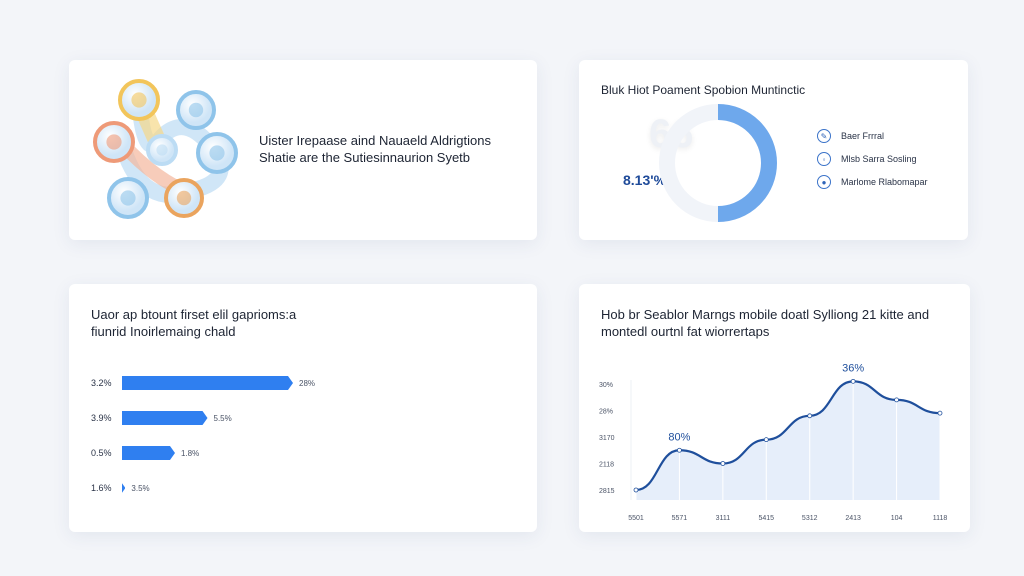 The image size is (1024, 576). Describe the element at coordinates (307, 383) in the screenshot. I see `bar-right-label: 28%` at that location.